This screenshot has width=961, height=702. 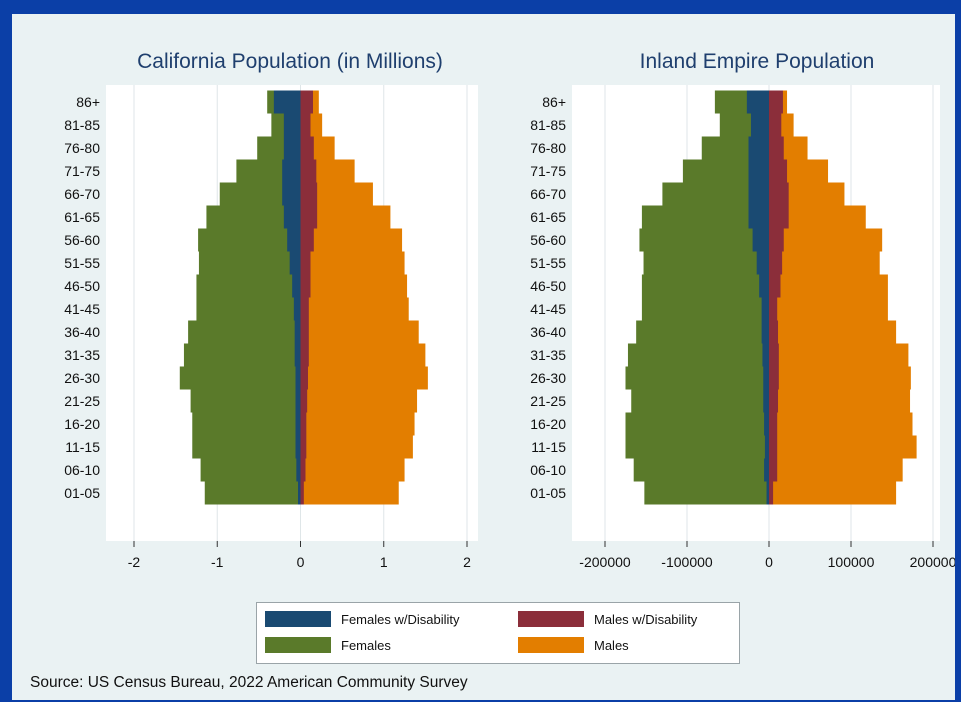 I want to click on legend-label-males-disability: Males w/Disability, so click(x=646, y=619).